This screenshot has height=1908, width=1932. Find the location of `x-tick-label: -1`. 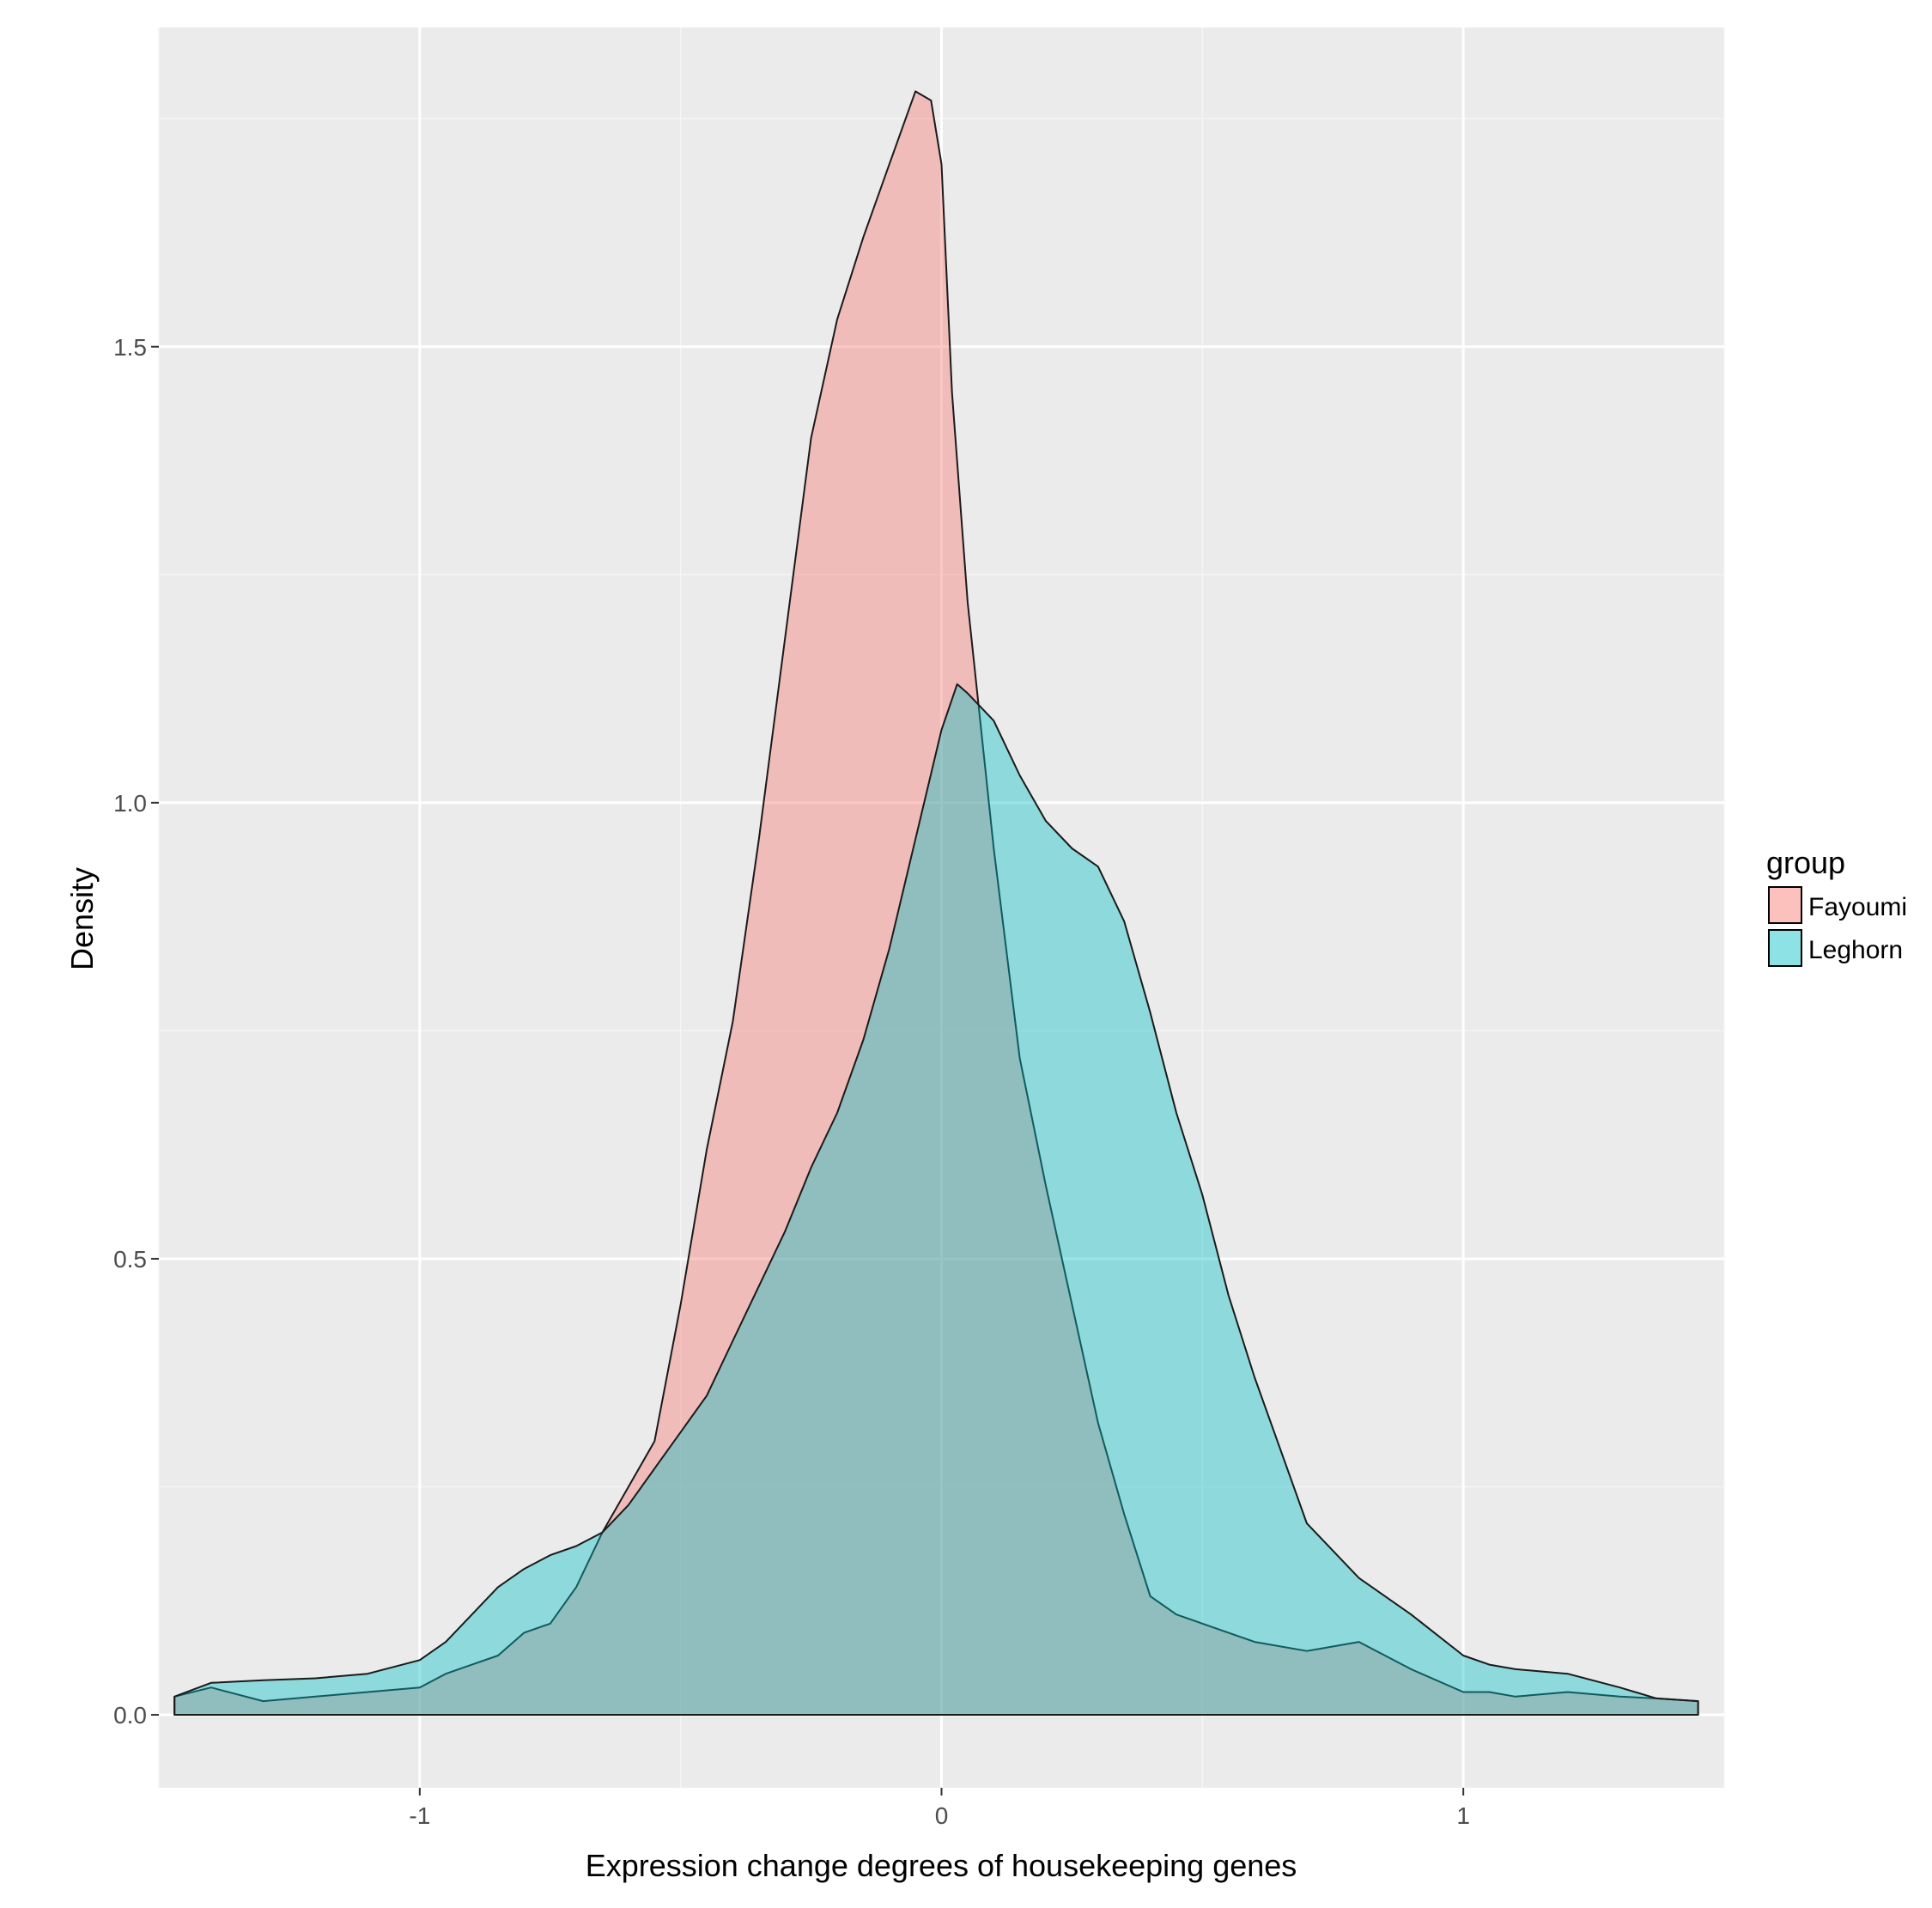

x-tick-label: -1 is located at coordinates (420, 1815).